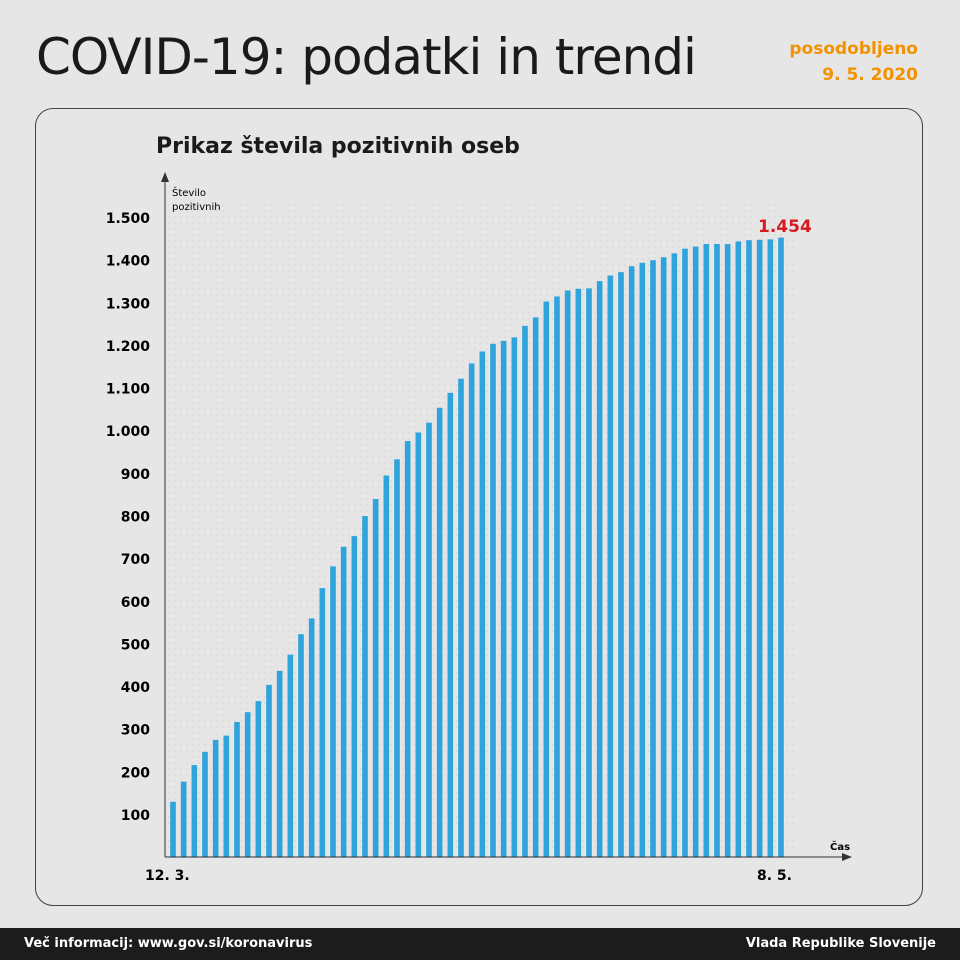 The width and height of the screenshot is (960, 960). I want to click on y-tick-label: 700, so click(135, 560).